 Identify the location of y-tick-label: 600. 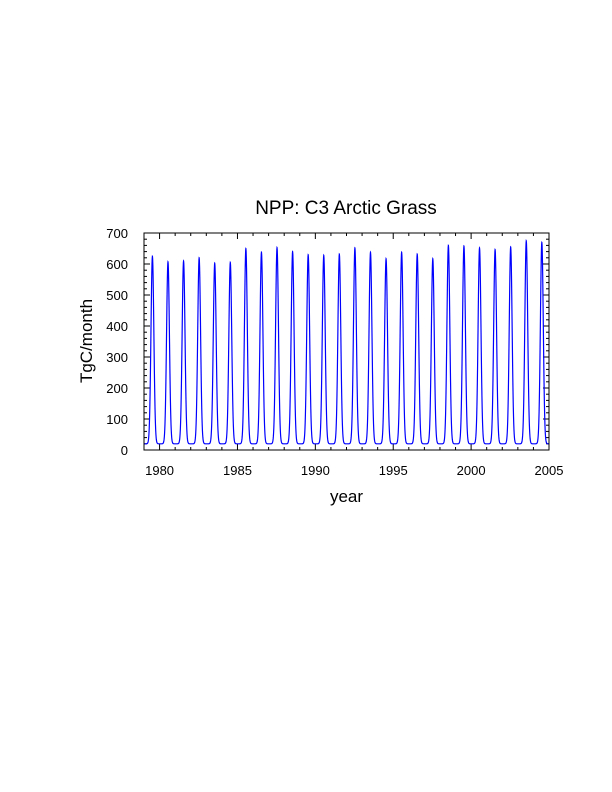
(117, 264).